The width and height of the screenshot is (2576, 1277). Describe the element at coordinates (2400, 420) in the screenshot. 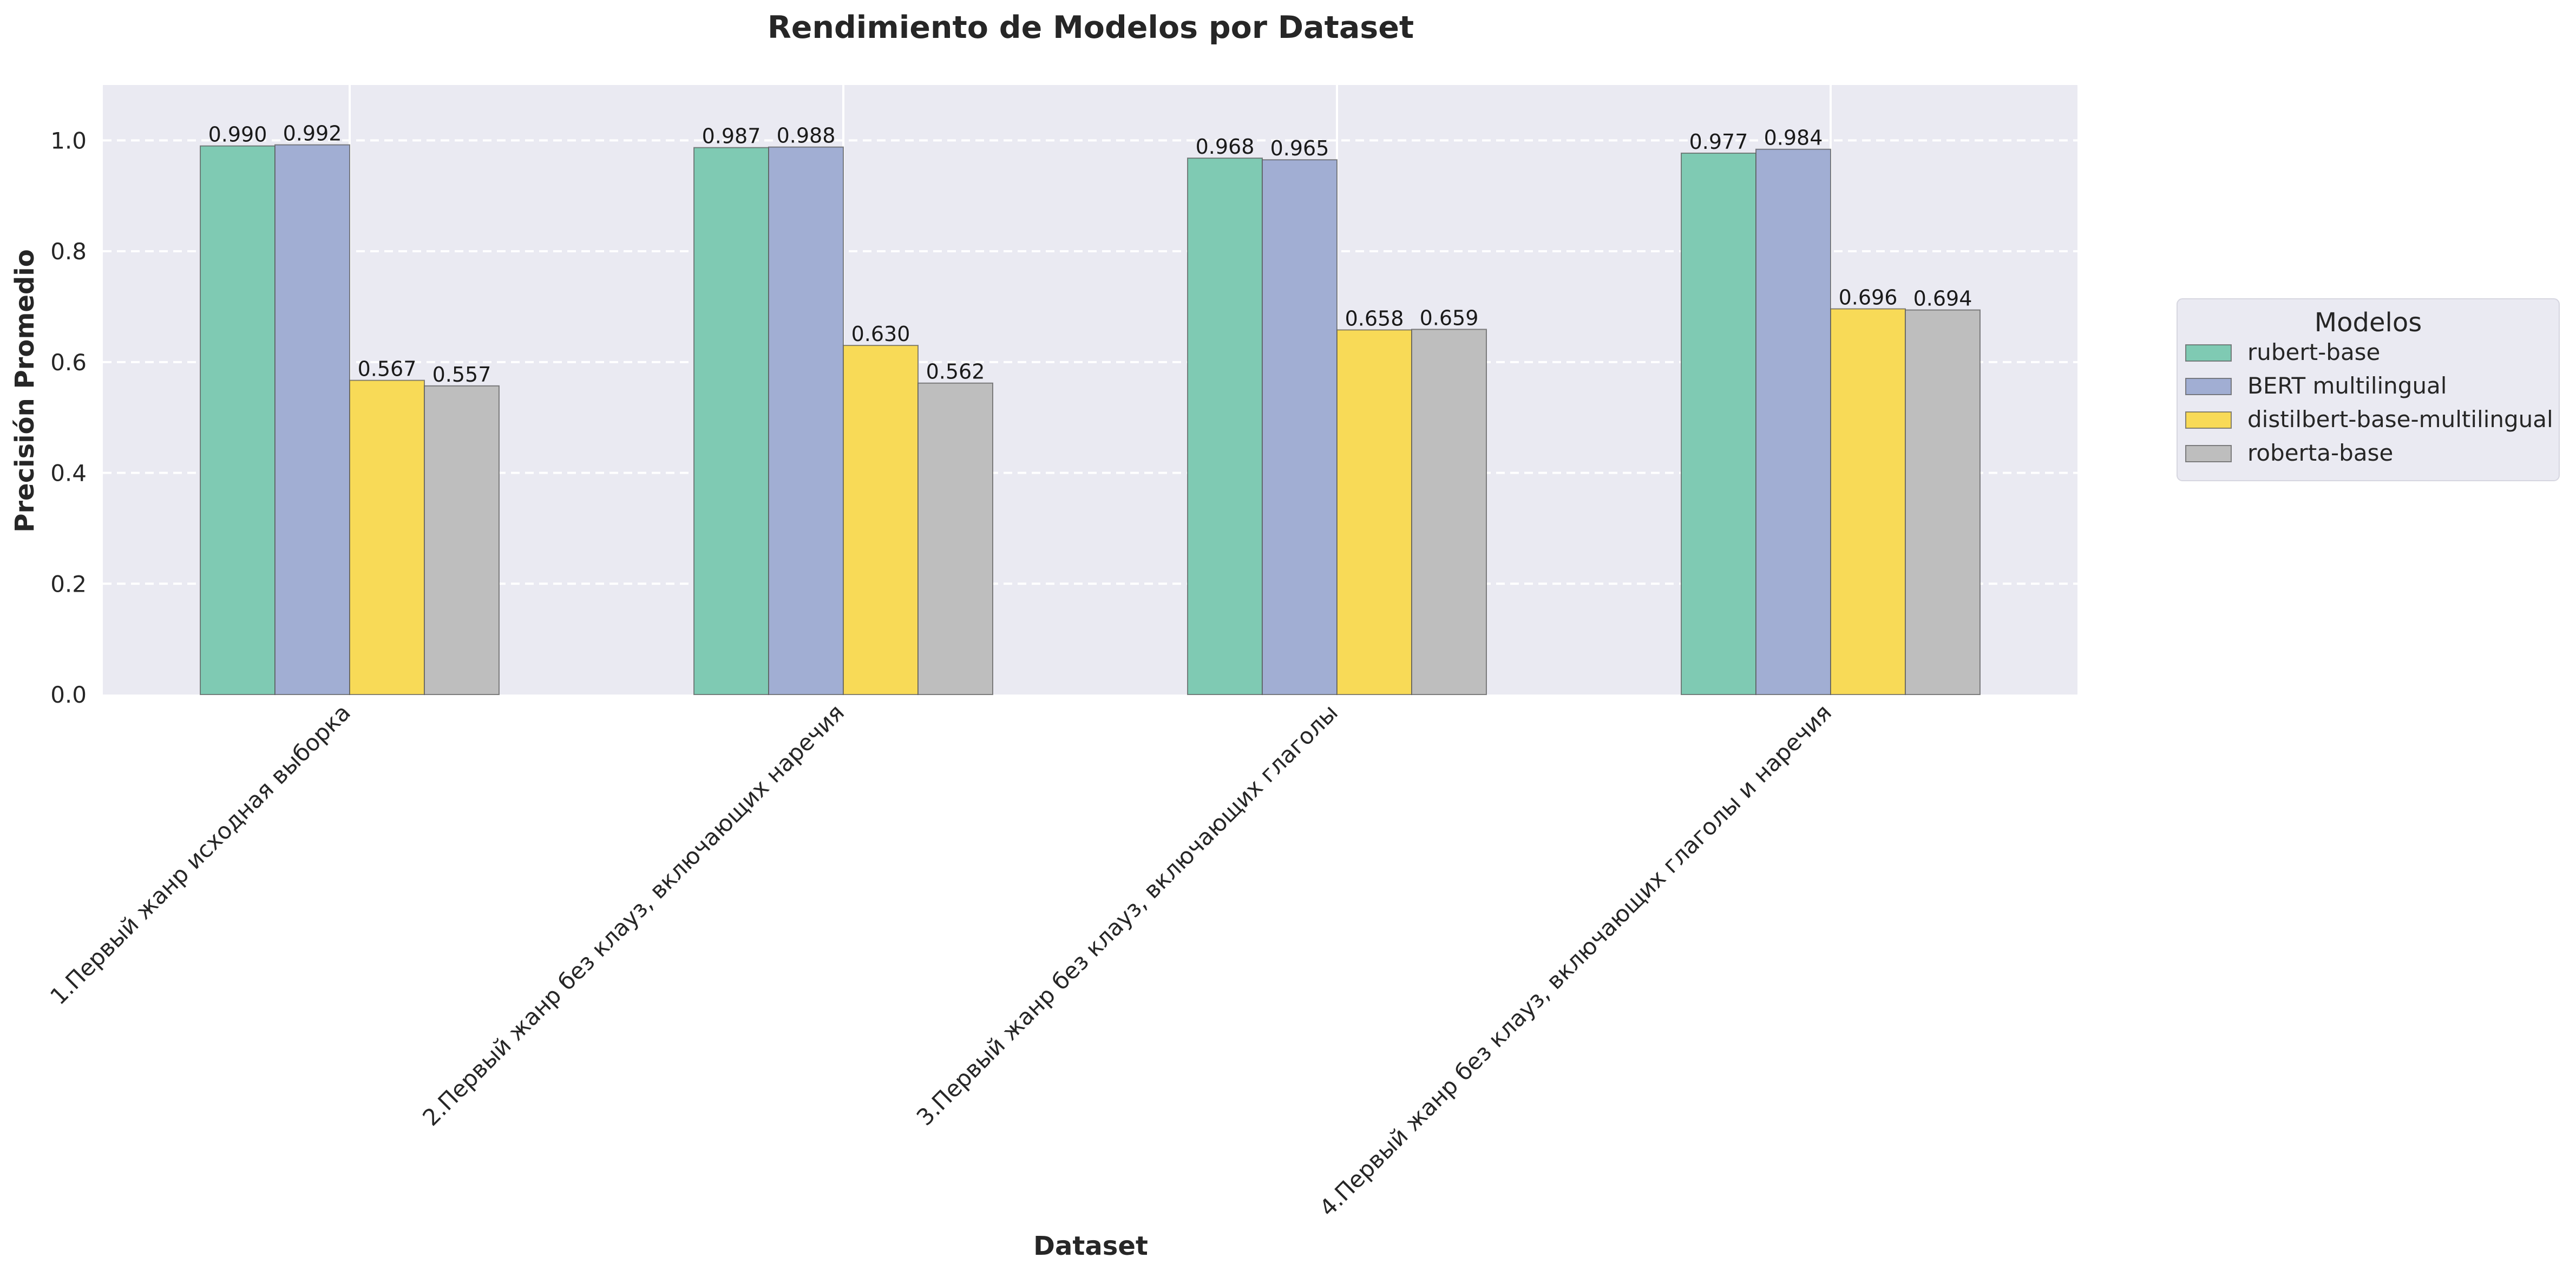

I see `legend-item-label: distilbert-base-multilingual` at that location.